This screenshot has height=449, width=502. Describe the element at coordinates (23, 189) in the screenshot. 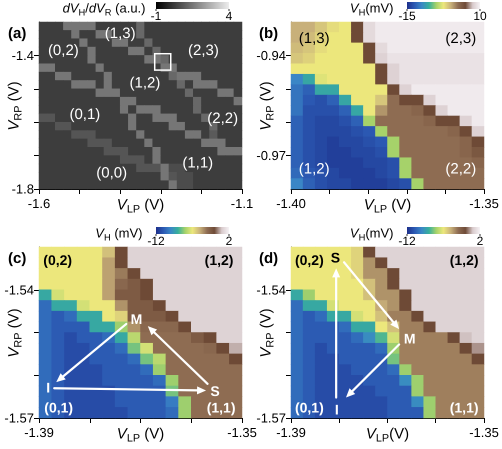

I see `y-tick-label: -1.8` at that location.